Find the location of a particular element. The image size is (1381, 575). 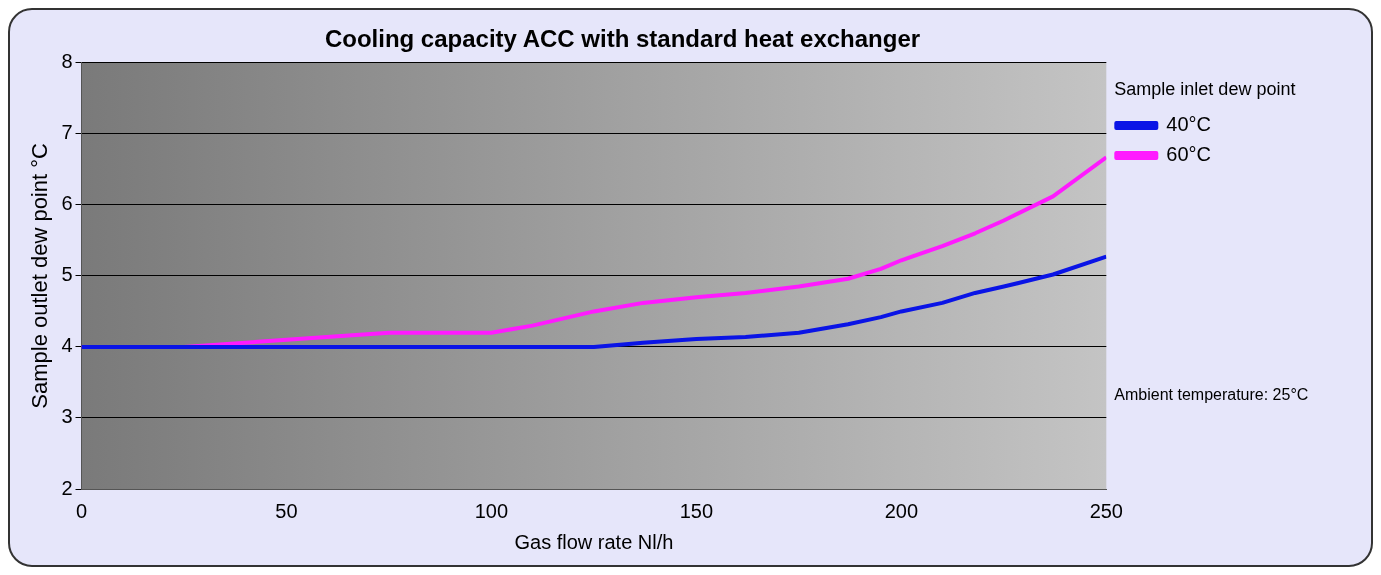

legend-label: 60°C is located at coordinates (1188, 154).